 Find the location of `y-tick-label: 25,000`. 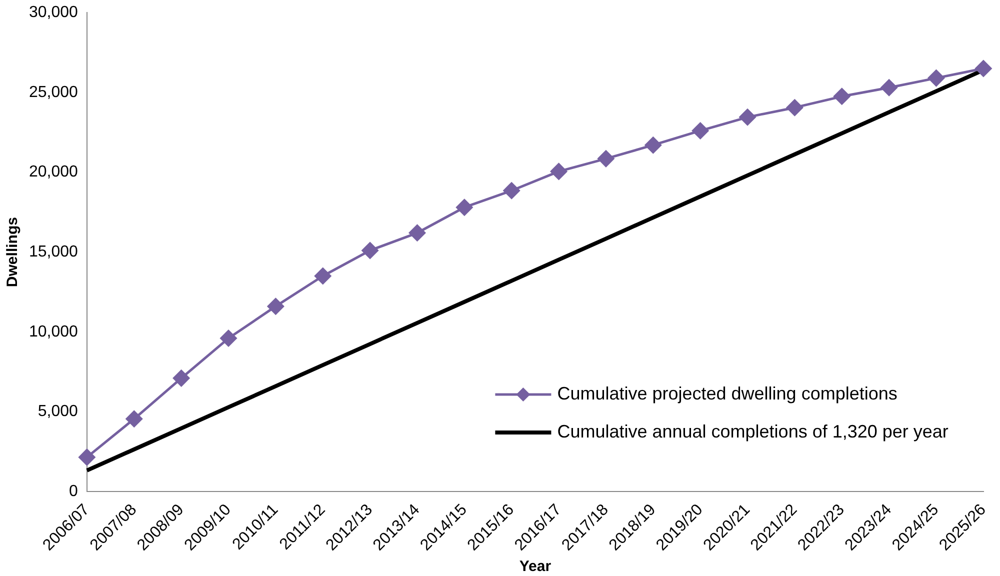

y-tick-label: 25,000 is located at coordinates (53, 92).